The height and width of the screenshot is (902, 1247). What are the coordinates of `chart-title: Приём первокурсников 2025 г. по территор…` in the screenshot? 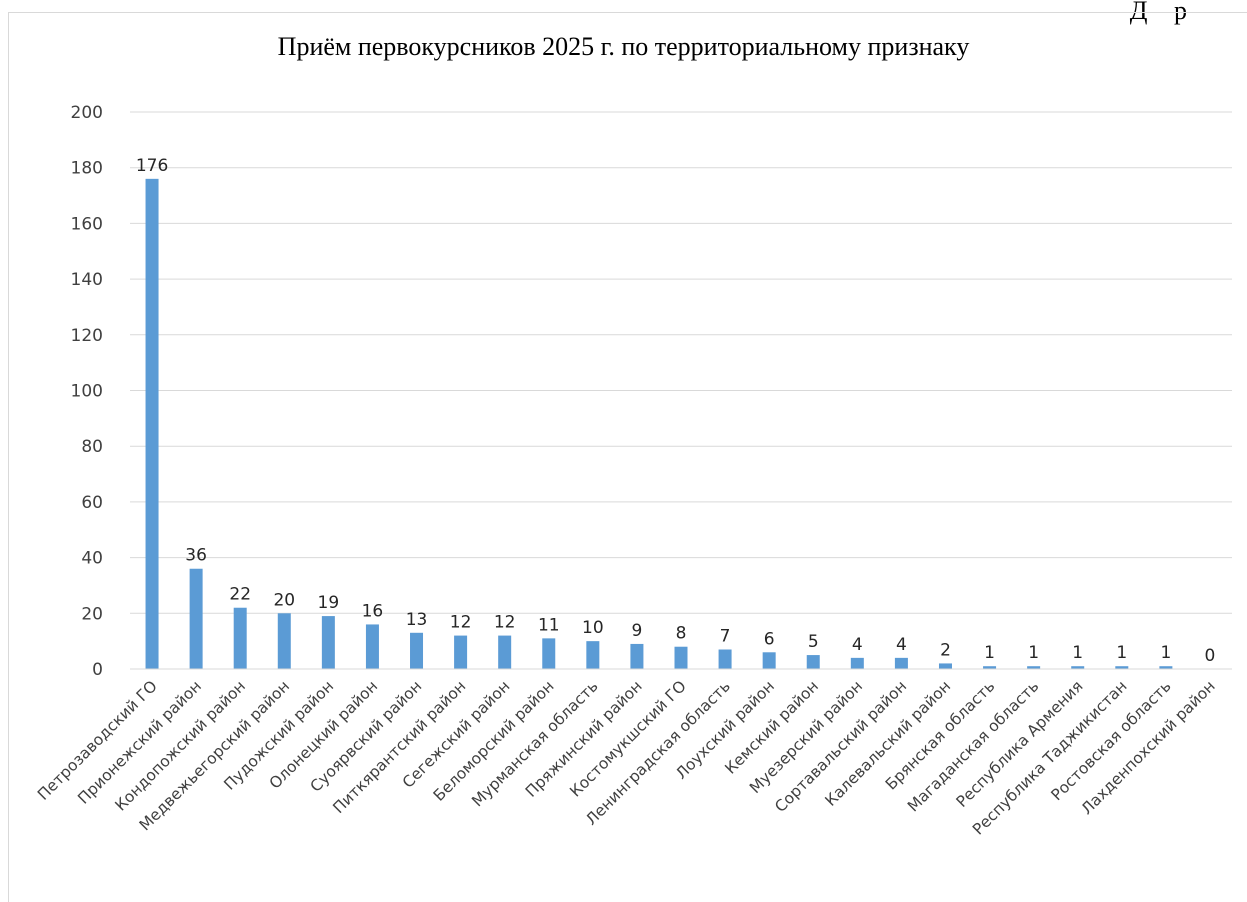 It's located at (623, 46).